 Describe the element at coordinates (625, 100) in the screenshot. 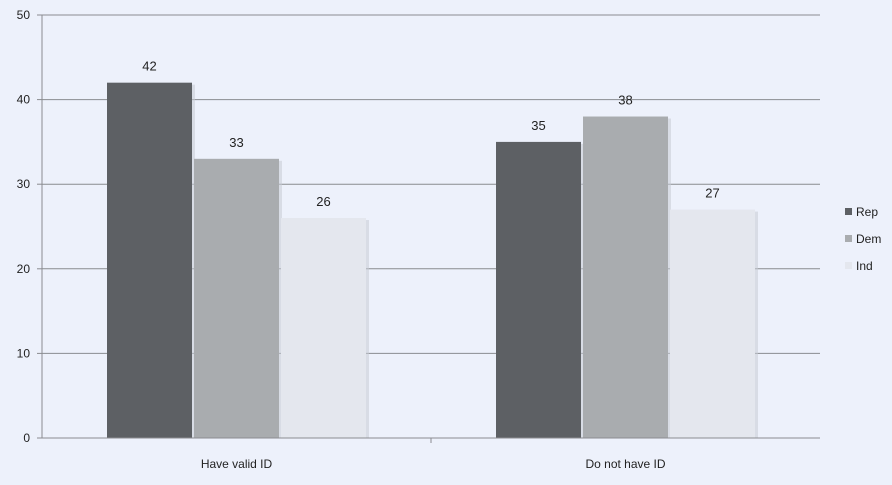

I see `bar-value-label: 38` at that location.